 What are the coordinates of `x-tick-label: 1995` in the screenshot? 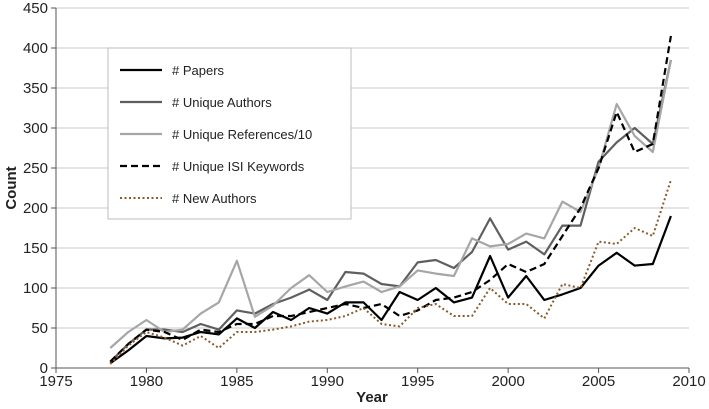 It's located at (417, 381).